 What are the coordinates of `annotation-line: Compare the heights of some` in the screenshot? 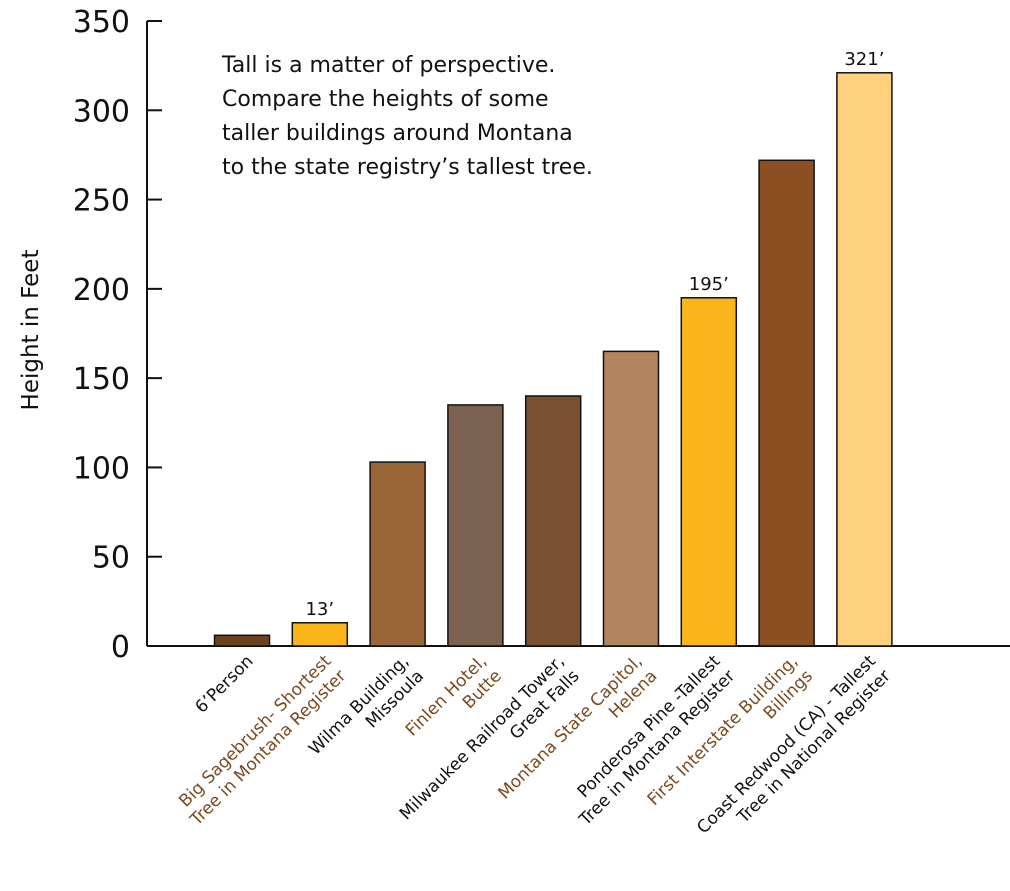 It's located at (385, 99).